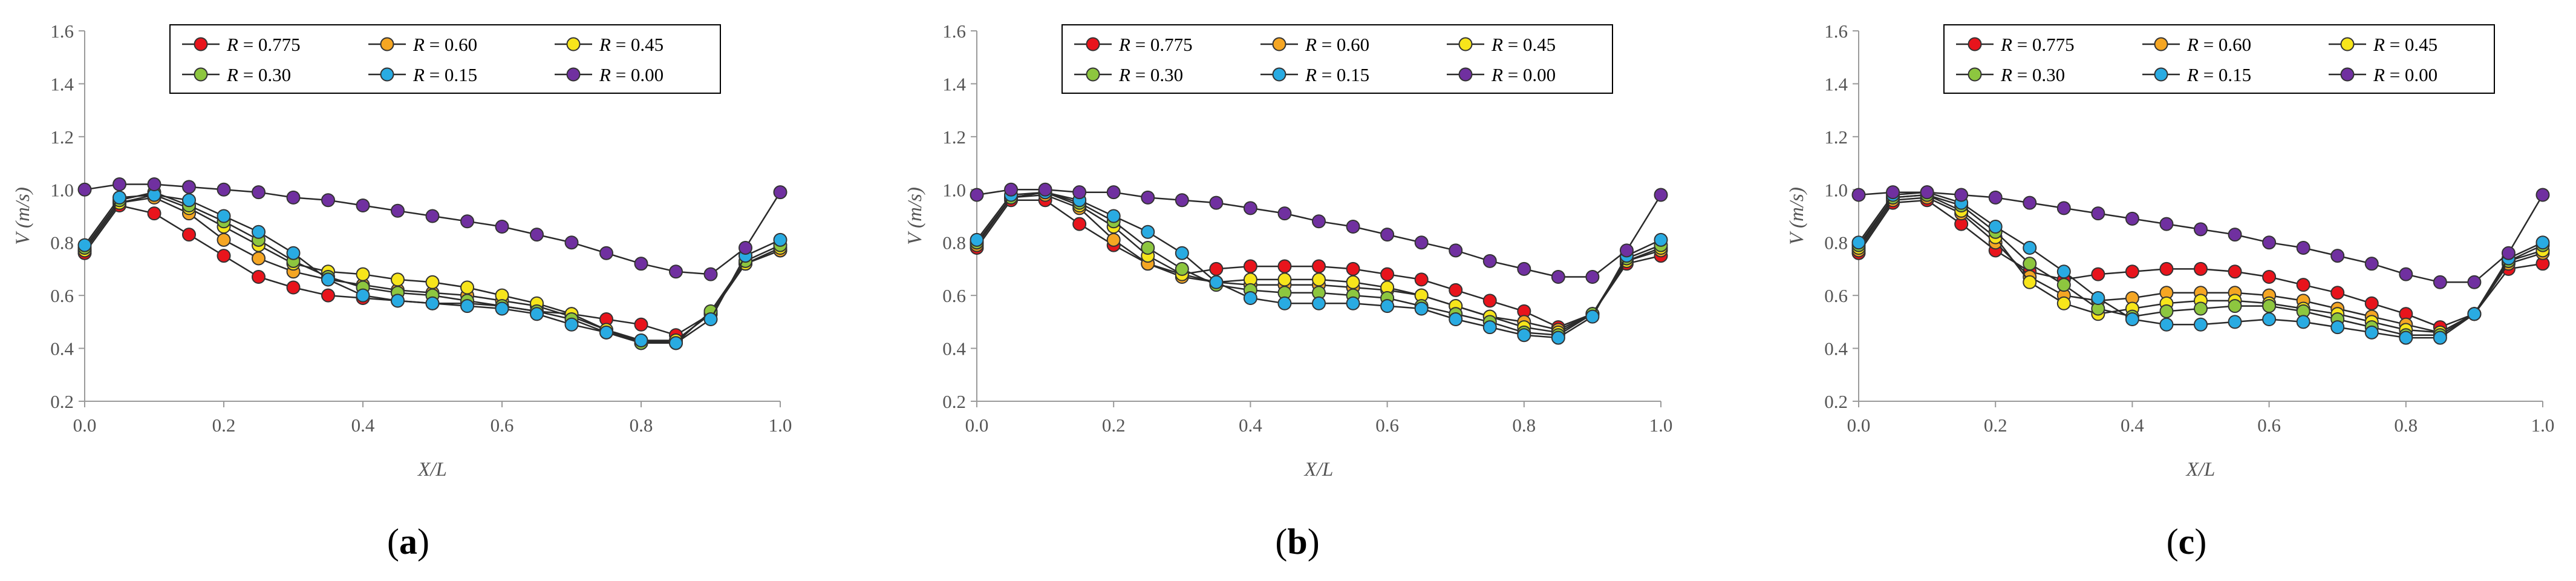  What do you see at coordinates (1156, 74) in the screenshot?
I see `legend-value: = 0.30` at bounding box center [1156, 74].